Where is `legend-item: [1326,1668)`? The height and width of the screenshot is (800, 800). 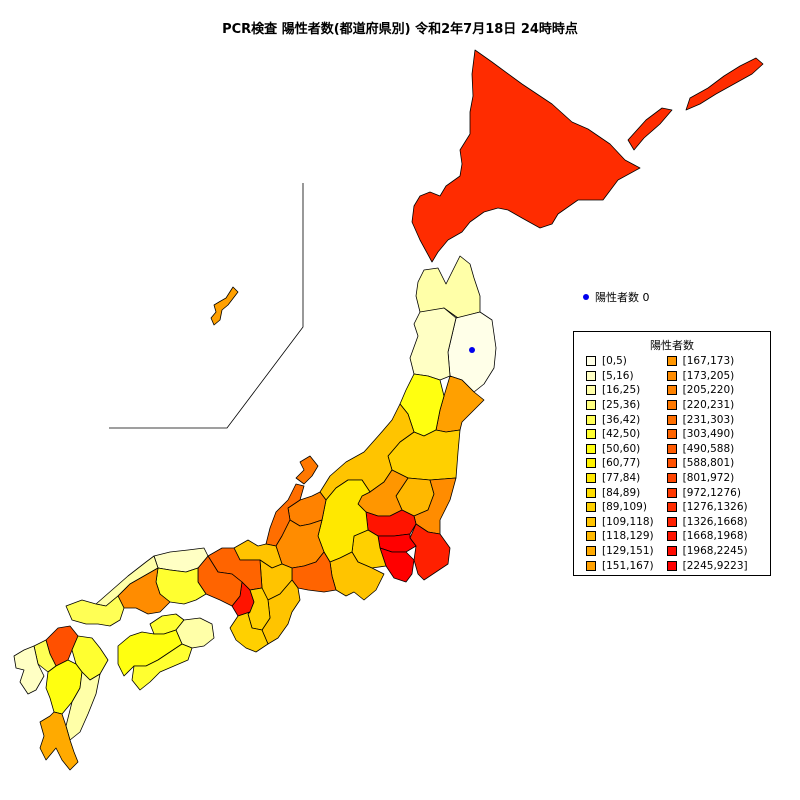 legend-item: [1326,1668) is located at coordinates (707, 522).